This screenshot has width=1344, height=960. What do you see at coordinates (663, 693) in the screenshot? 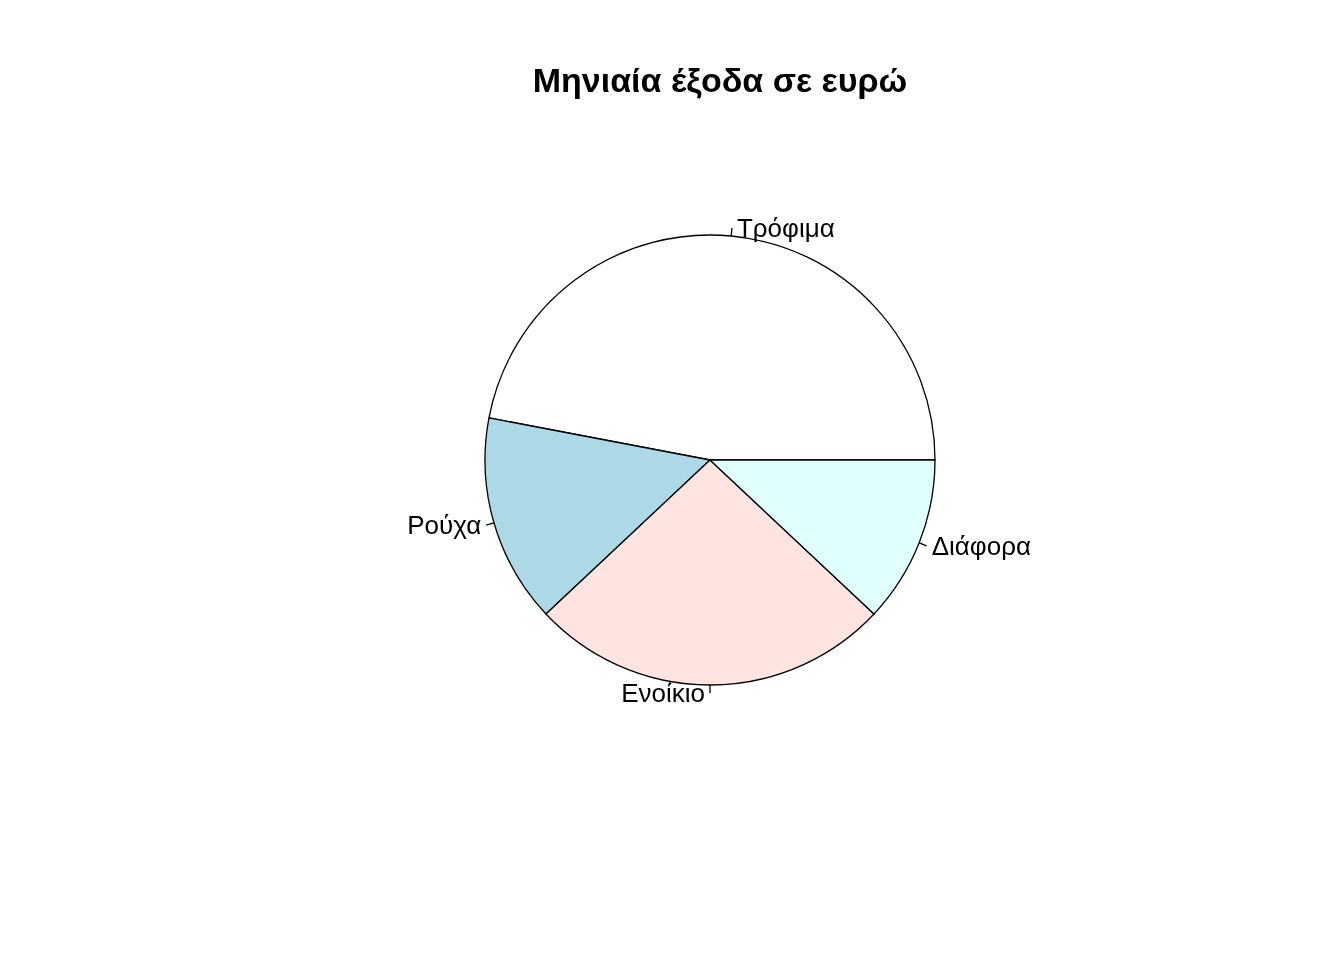
I see `slice-label: Ενοίκιο` at bounding box center [663, 693].